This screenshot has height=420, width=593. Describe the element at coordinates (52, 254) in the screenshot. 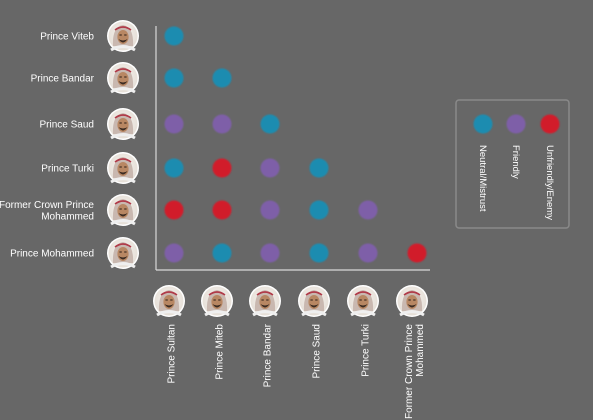

I see `row-label: Prince Mohammed` at that location.